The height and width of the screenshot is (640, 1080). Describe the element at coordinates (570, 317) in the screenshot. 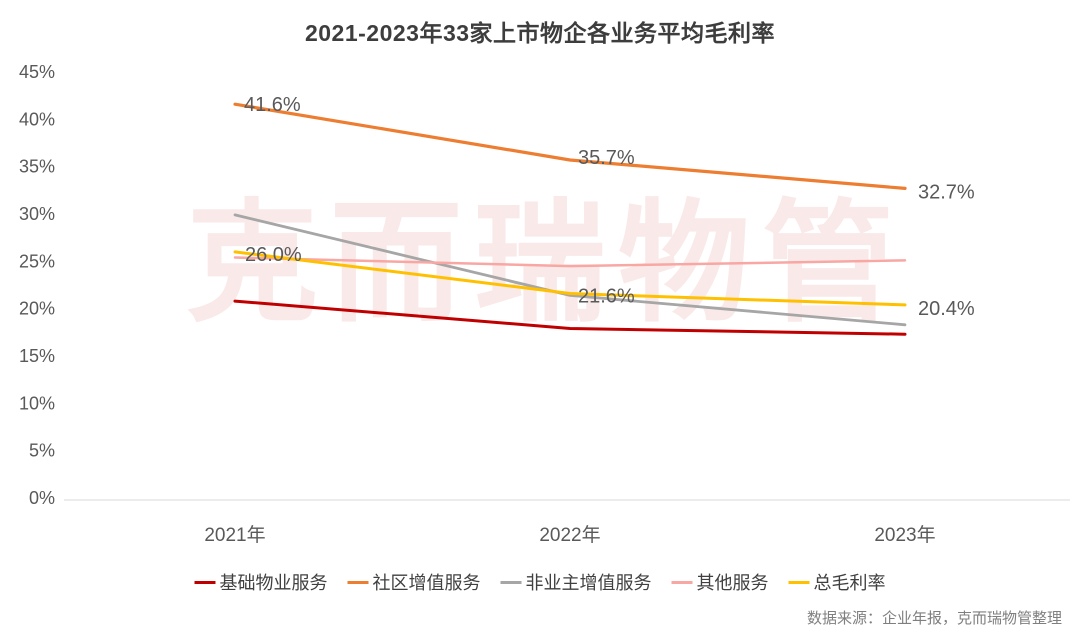

I see `series-line-基础物业服务` at that location.